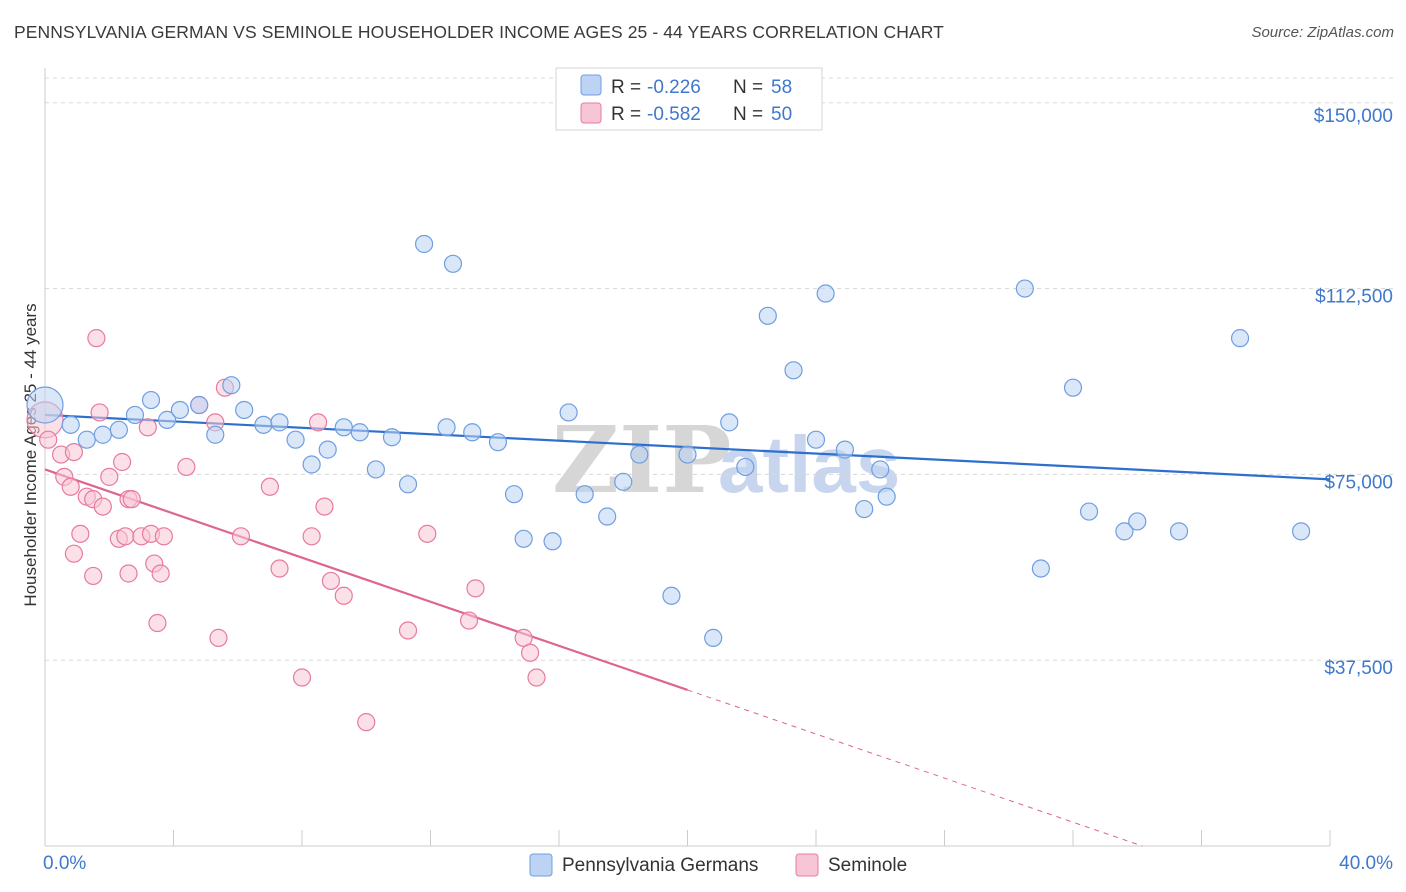 The image size is (1406, 892). Describe the element at coordinates (781, 114) in the screenshot. I see `legend-n-value-2: 50` at that location.